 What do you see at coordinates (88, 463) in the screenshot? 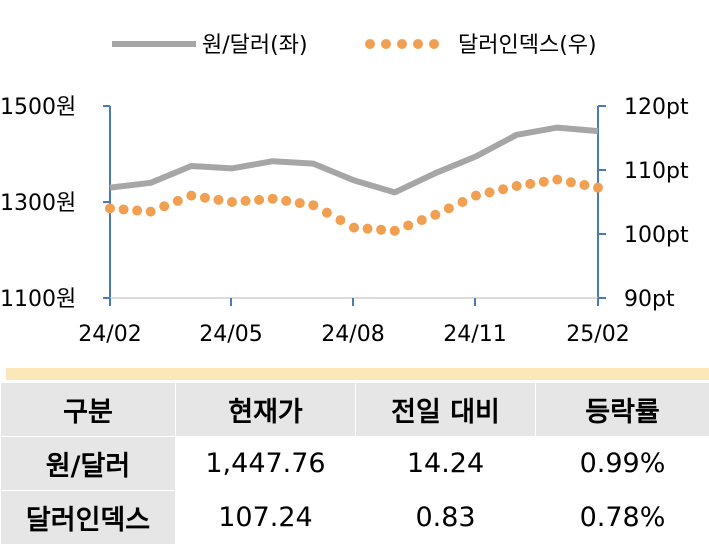
I see `row-label-krw-usd: 원/달러` at bounding box center [88, 463].